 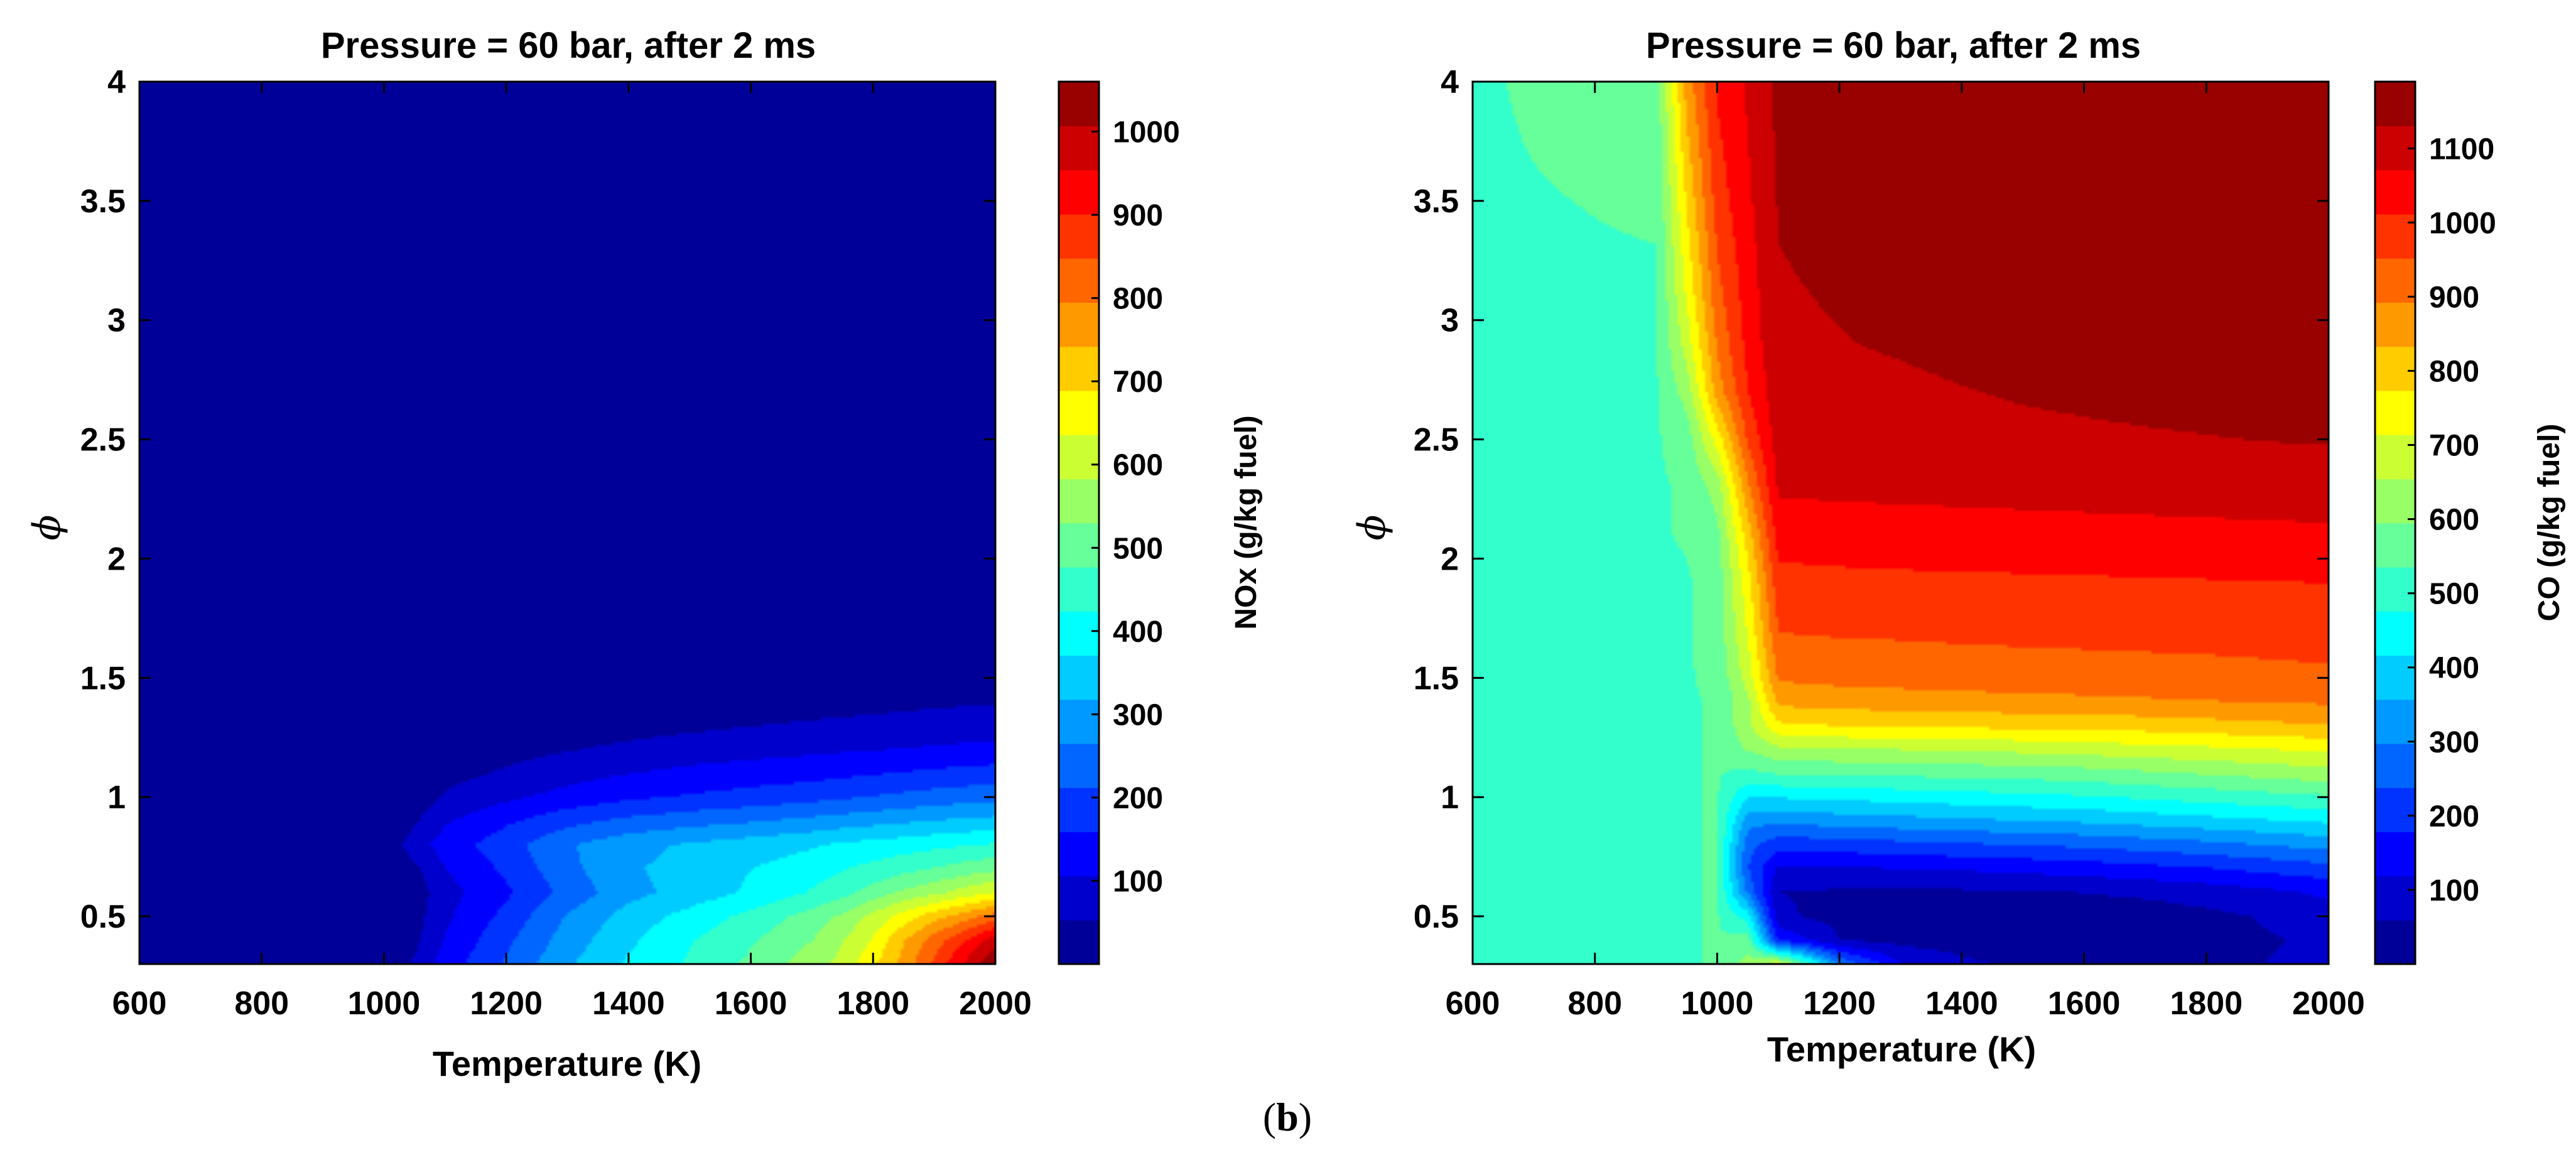 What do you see at coordinates (1962, 1003) in the screenshot?
I see `x-tick-label: 1400` at bounding box center [1962, 1003].